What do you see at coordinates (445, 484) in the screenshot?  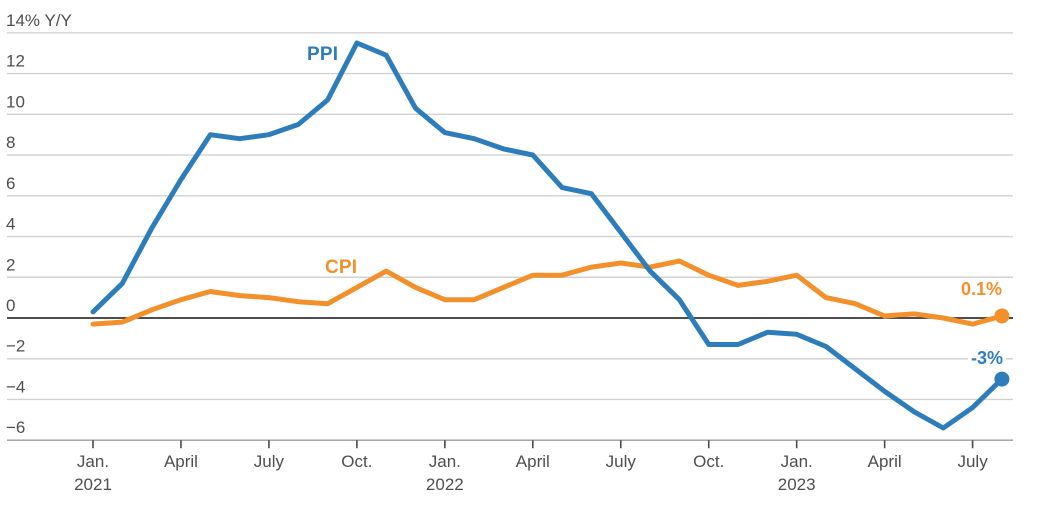 I see `x-tick-year-label: 2022` at bounding box center [445, 484].